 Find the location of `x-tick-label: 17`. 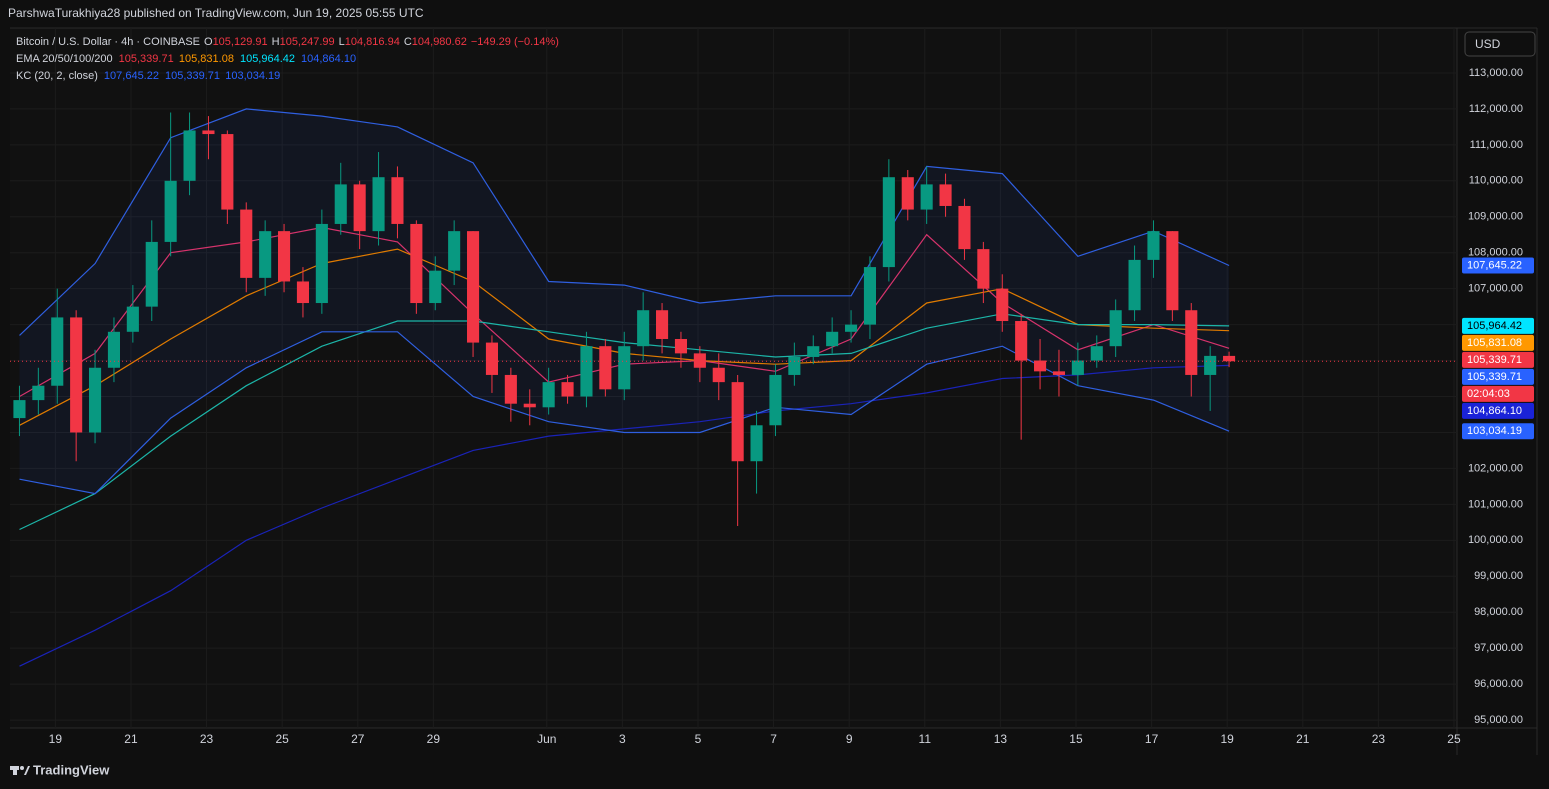

x-tick-label: 17 is located at coordinates (1152, 739).